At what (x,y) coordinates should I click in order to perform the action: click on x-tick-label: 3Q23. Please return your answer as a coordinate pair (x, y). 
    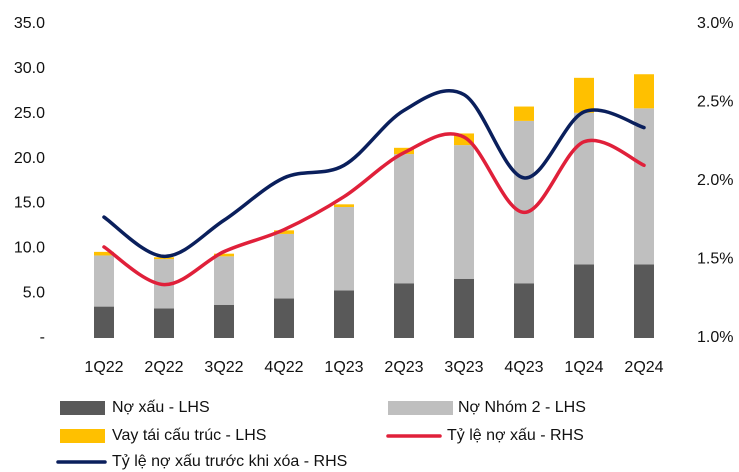
    Looking at the image, I should click on (463, 367).